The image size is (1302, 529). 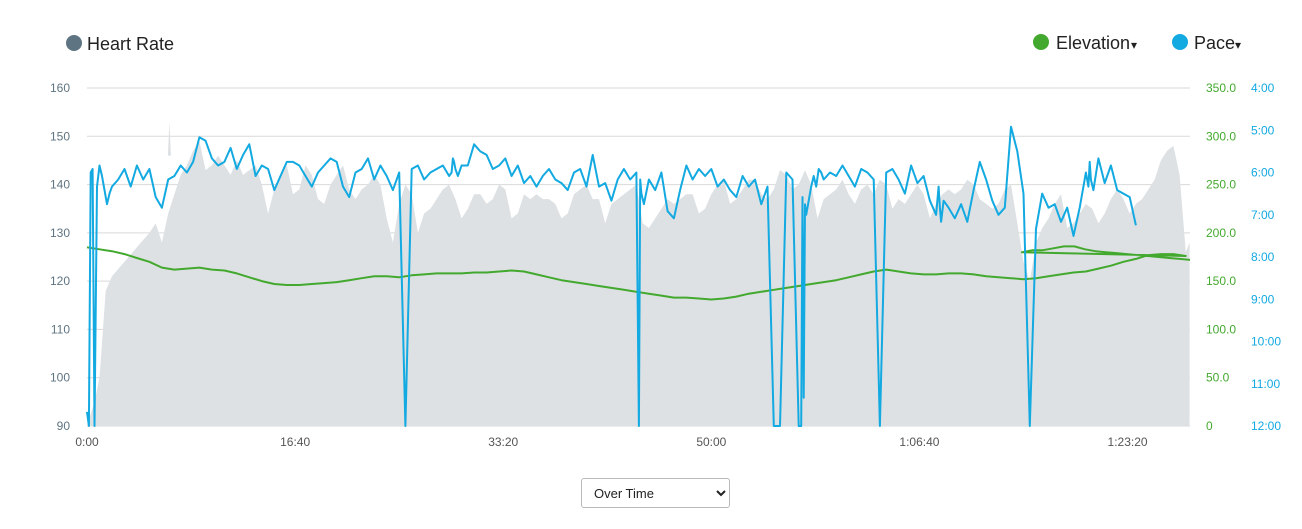 What do you see at coordinates (74, 43) in the screenshot?
I see `heart-rate-legend-dot` at bounding box center [74, 43].